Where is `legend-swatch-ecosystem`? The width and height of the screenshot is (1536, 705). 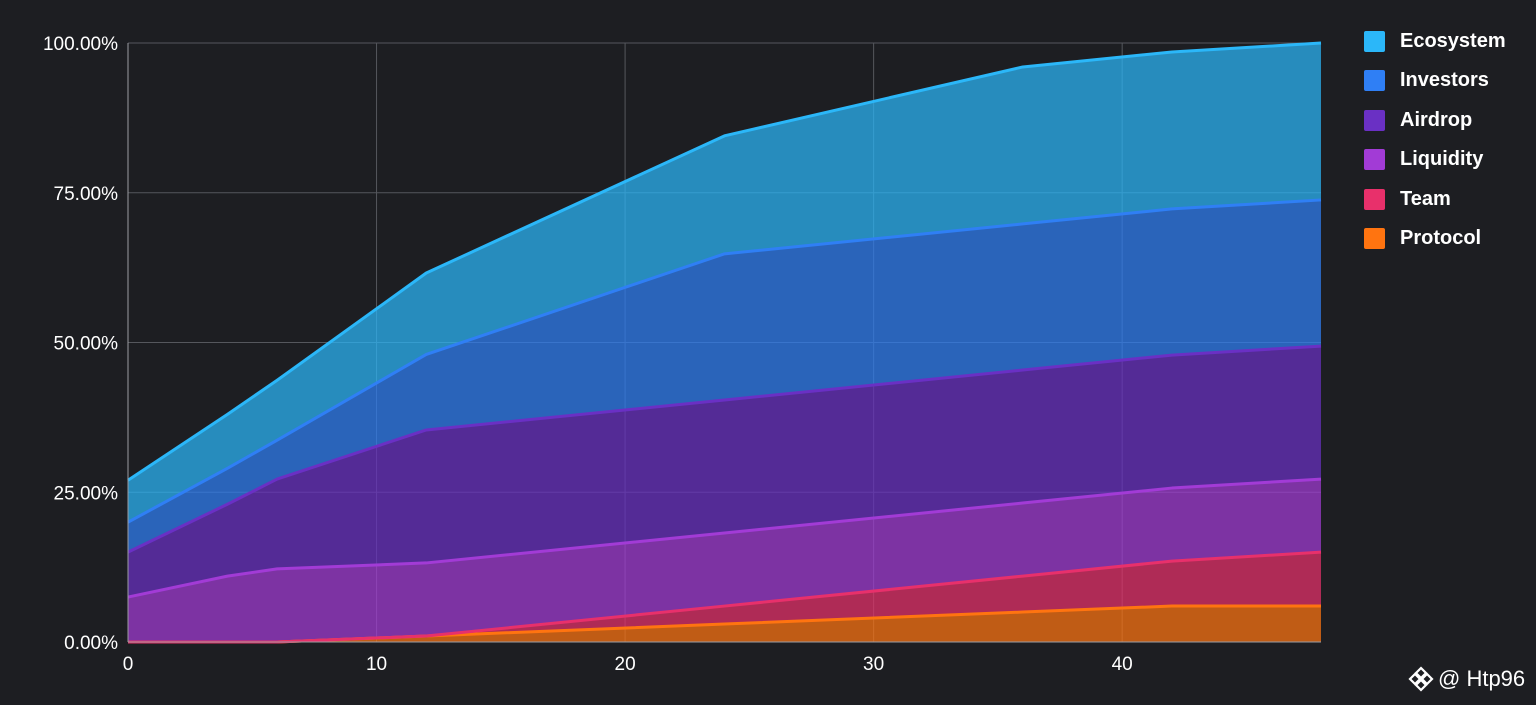
legend-swatch-ecosystem is located at coordinates (1374, 41).